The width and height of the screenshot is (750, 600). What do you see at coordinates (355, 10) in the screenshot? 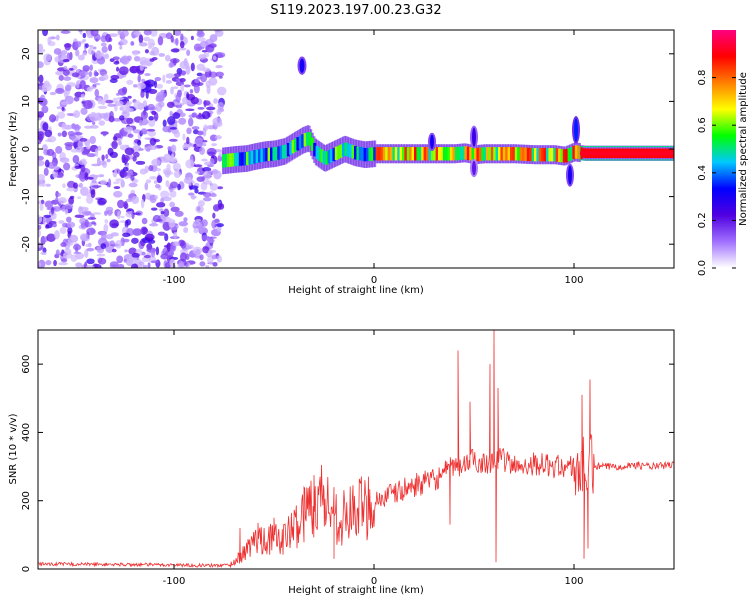
I see `figure-title: S119.2023.197.00.23.G32` at bounding box center [355, 10].